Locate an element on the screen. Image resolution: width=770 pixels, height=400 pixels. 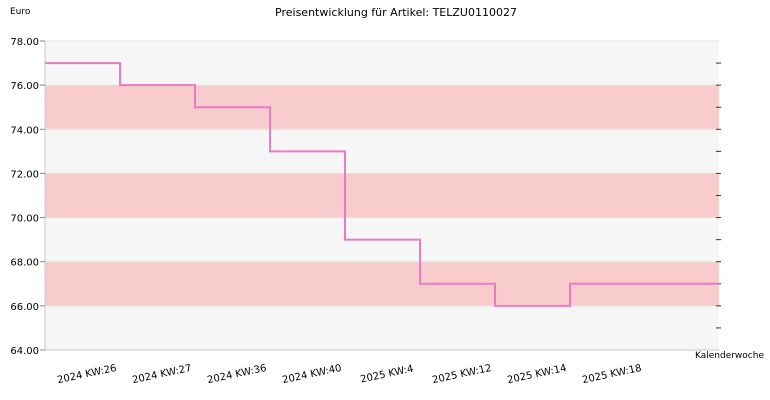
y-axis: 64.00 66.00 68.00 70.00 72.00 74.00 76.00 78.00 is located at coordinates (27, 197).